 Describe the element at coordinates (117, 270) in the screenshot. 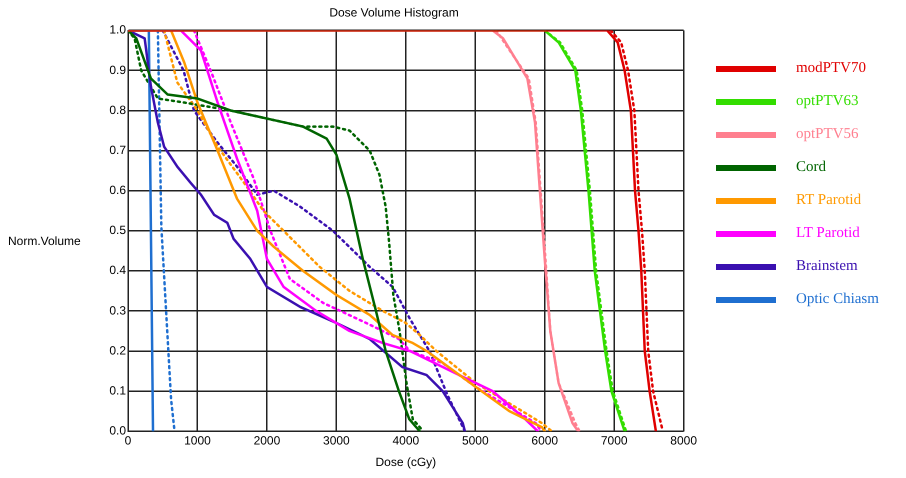

I see `y-tick-label: 0.4` at that location.